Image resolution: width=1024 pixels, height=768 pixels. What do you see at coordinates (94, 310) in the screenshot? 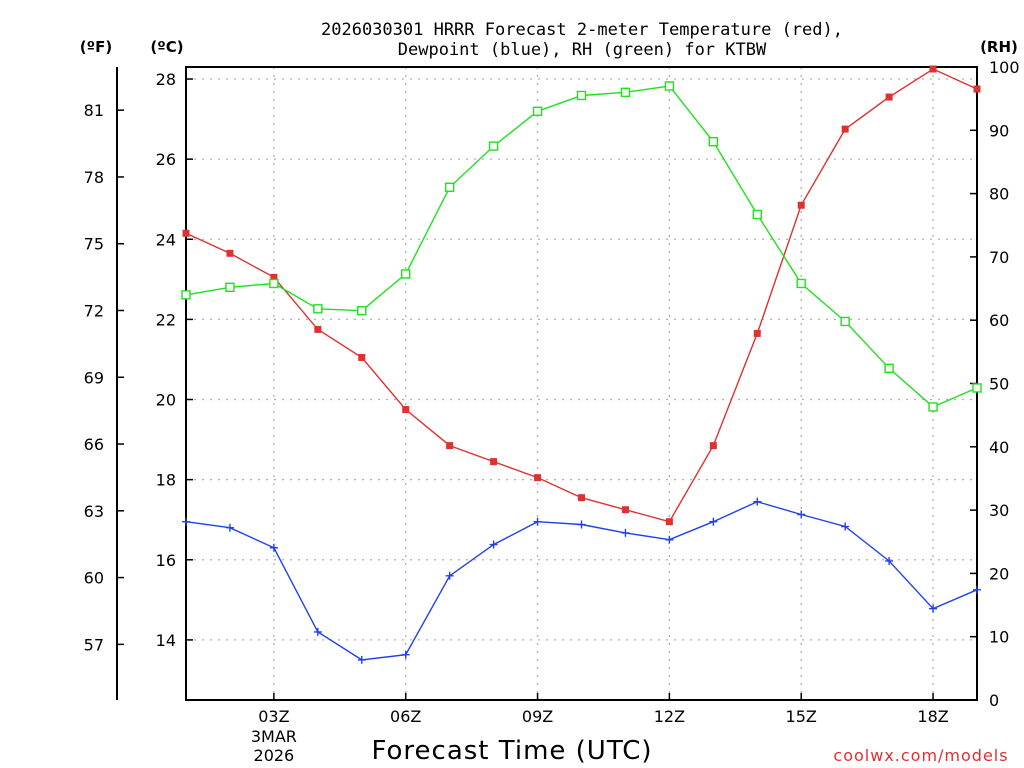
I see `fahrenheit-tick-label: 72` at bounding box center [94, 310].